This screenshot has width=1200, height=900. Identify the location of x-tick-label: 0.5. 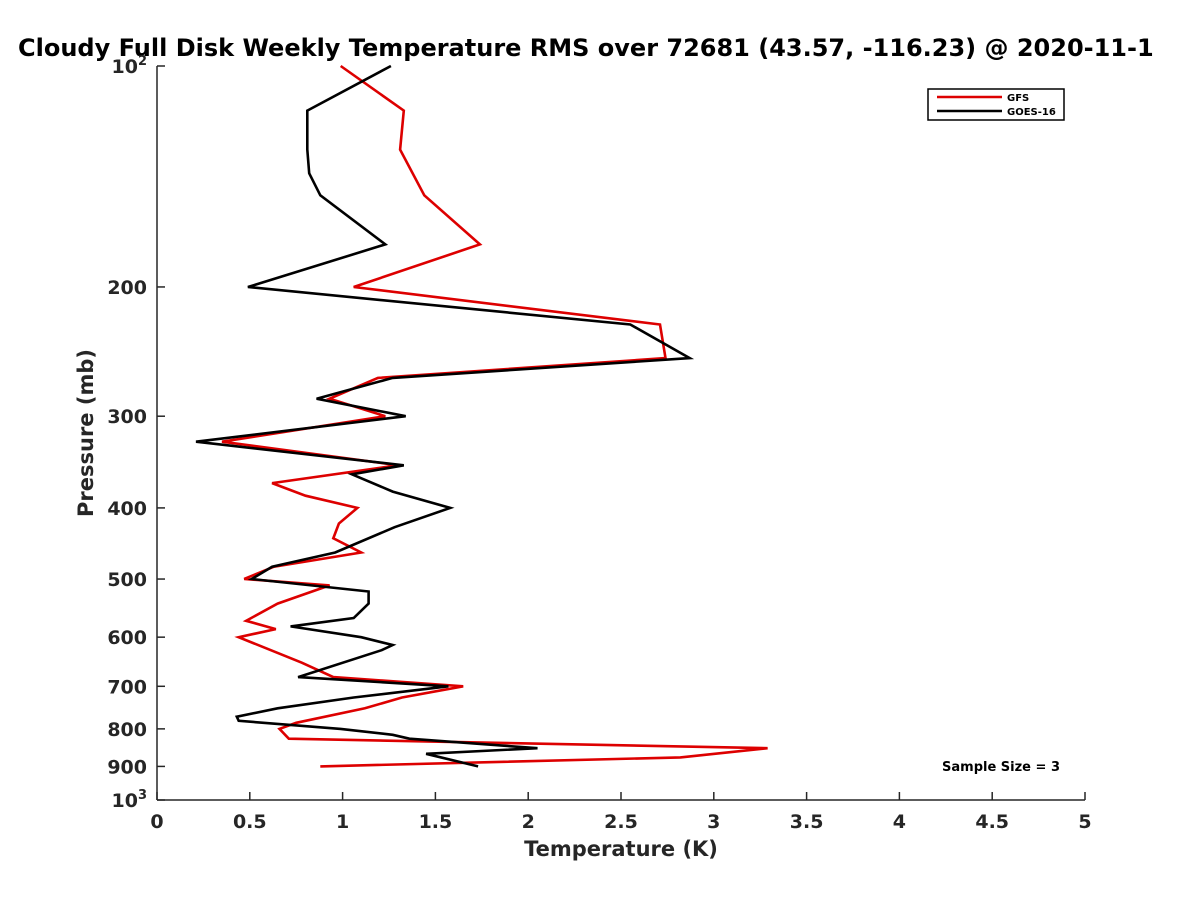
(250, 822).